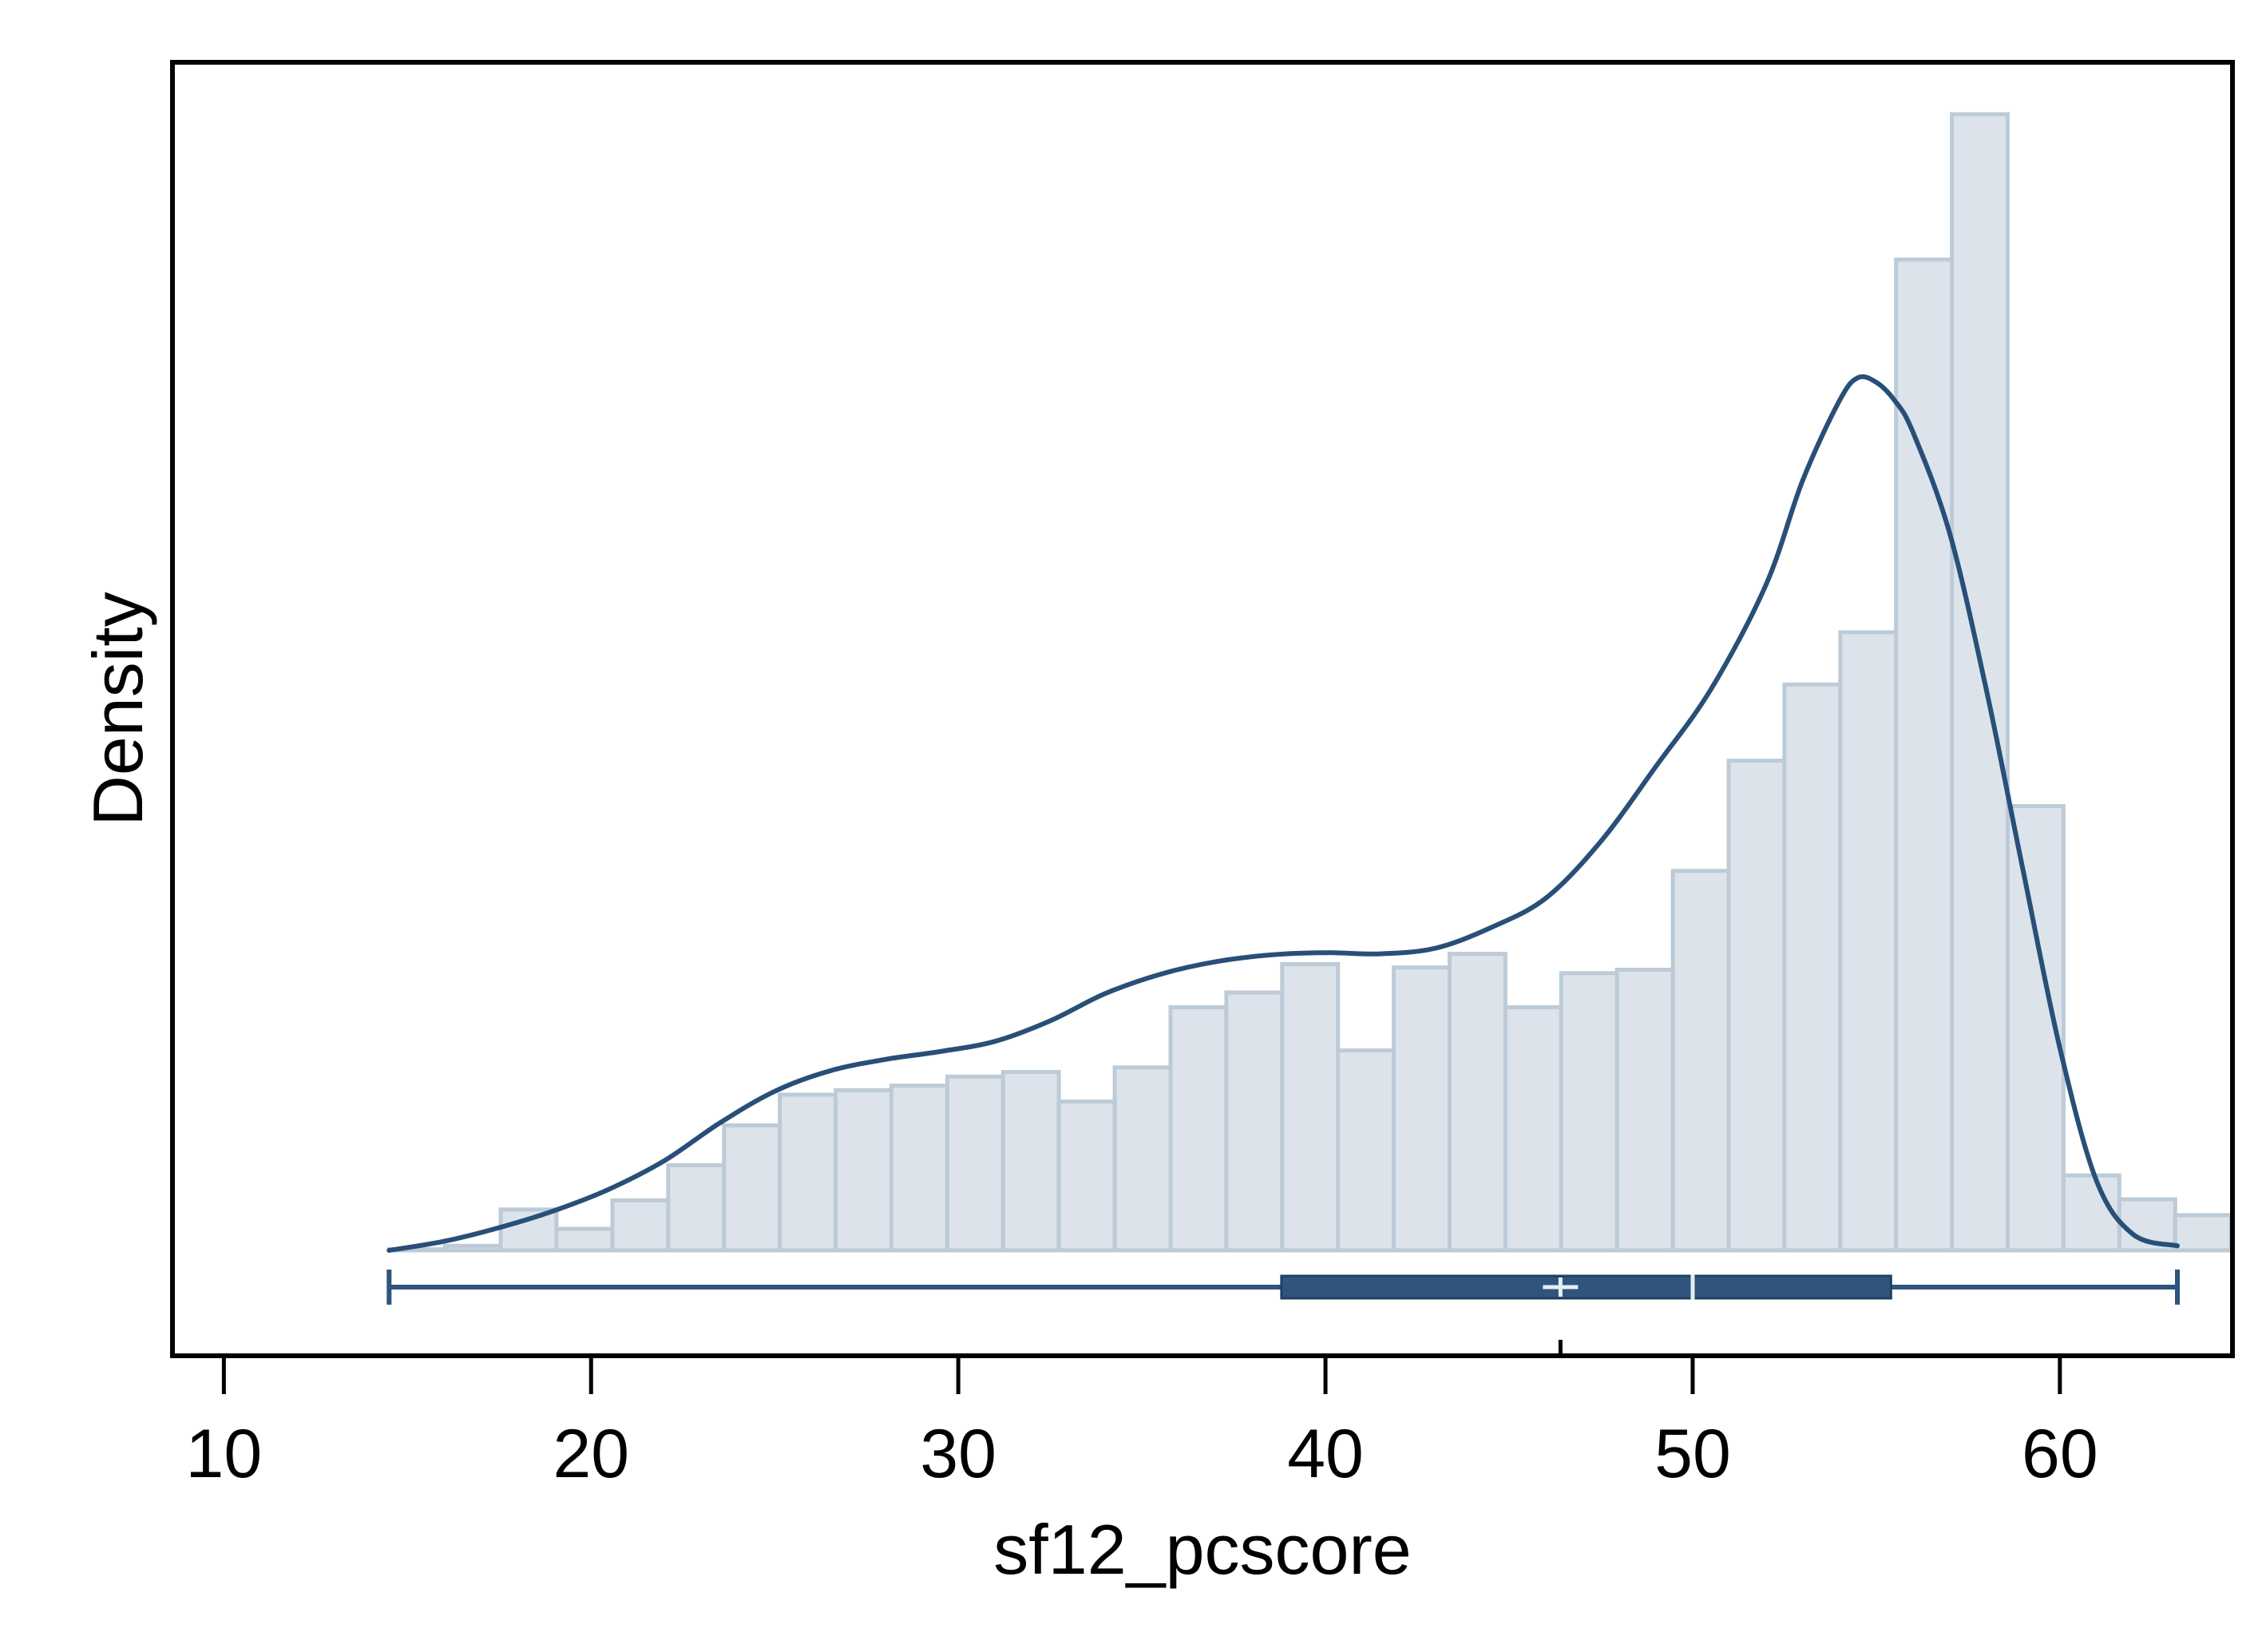 This screenshot has height=1652, width=2266. What do you see at coordinates (958, 1454) in the screenshot?
I see `x-tick-label: 30` at bounding box center [958, 1454].